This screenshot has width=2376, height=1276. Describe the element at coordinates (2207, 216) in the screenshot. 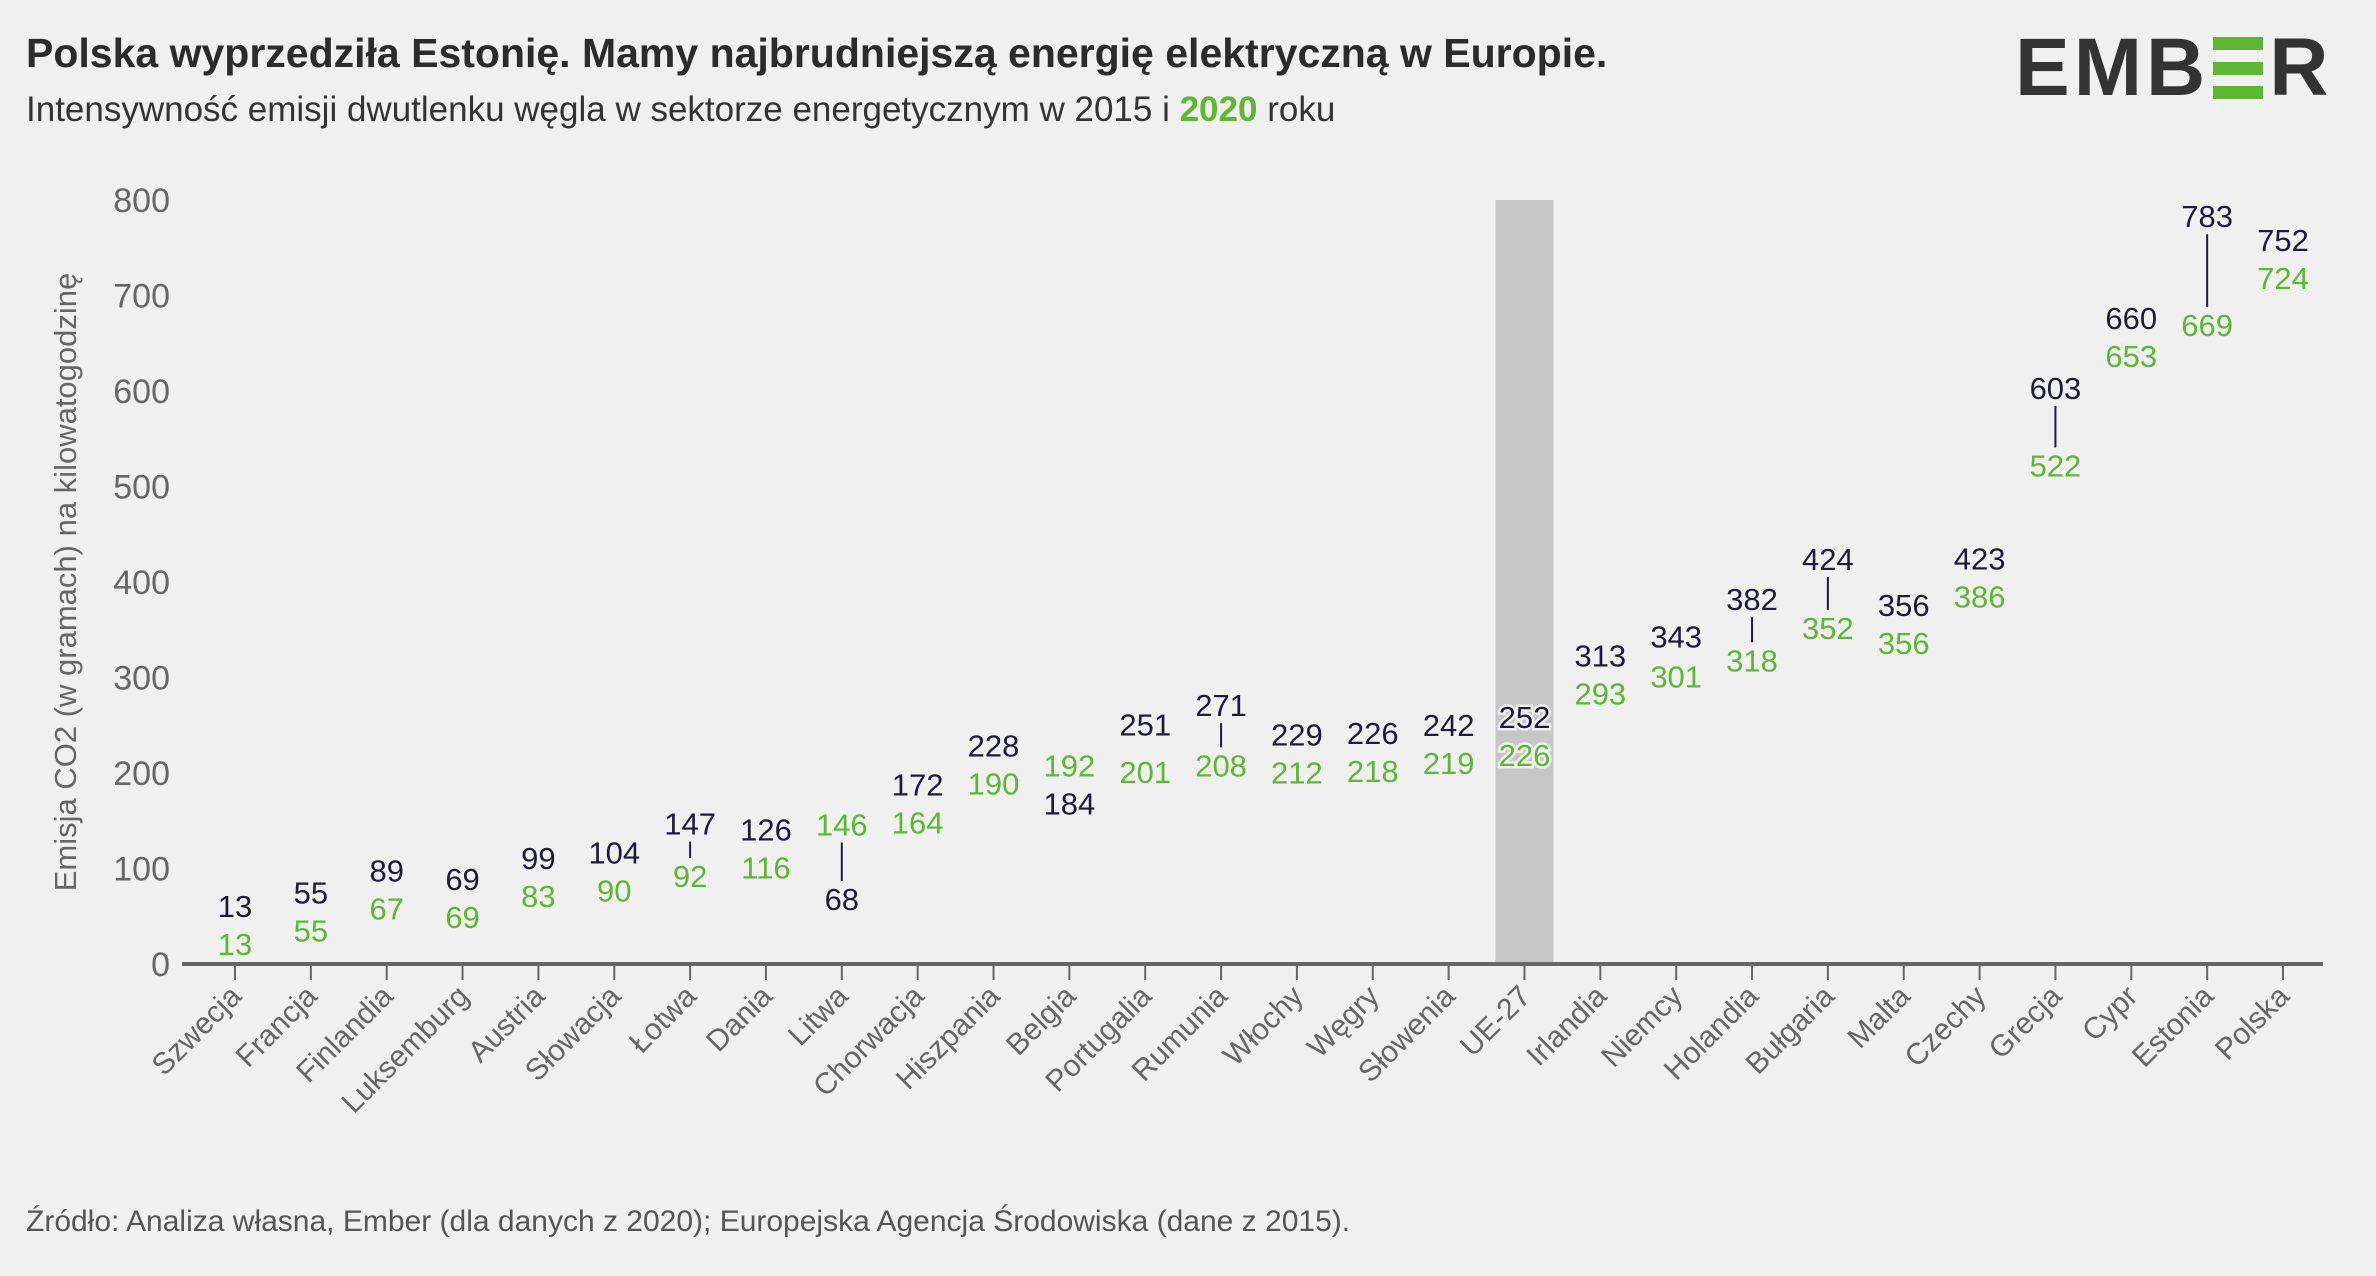

I see `data-label-2015: 783` at that location.